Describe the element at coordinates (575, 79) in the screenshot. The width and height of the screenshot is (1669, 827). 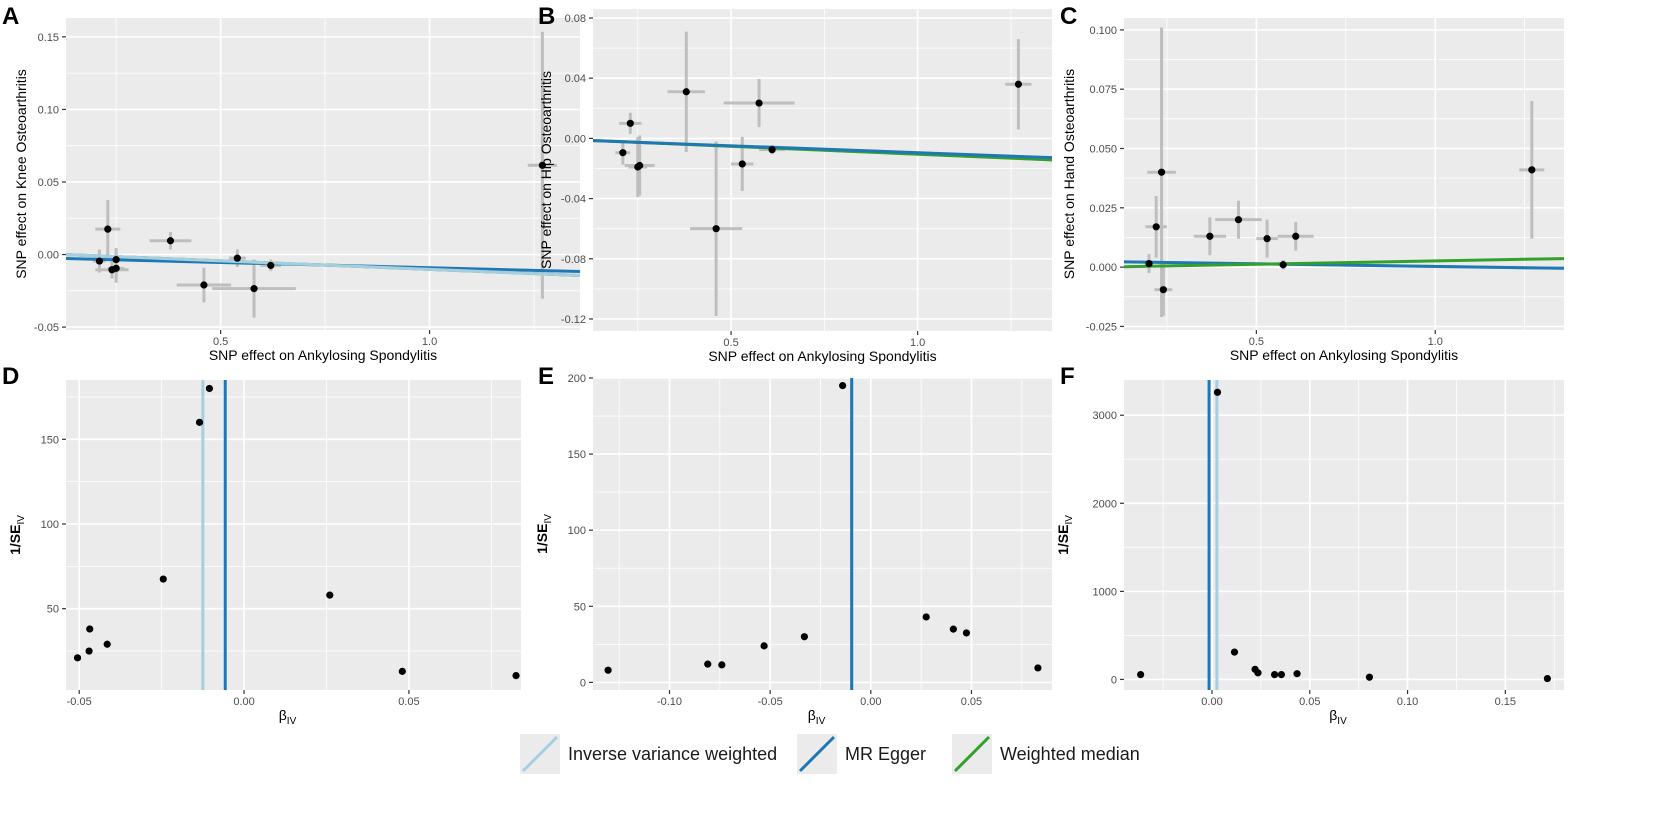
I see `y-tick-label: 0.04` at that location.